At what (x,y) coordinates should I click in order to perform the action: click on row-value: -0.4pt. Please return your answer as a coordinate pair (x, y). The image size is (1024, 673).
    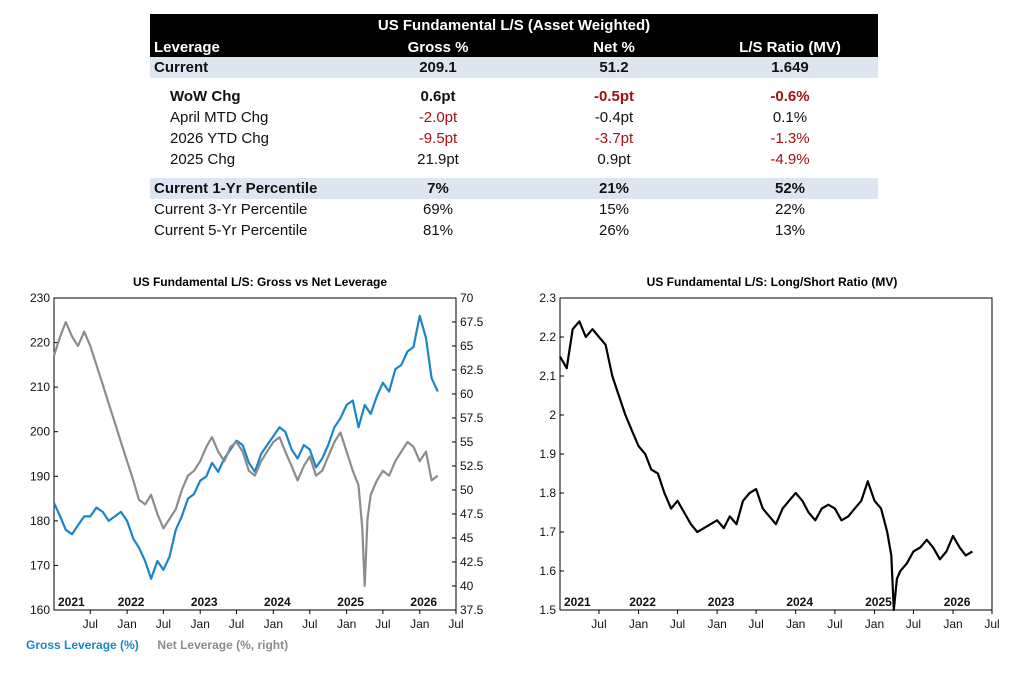
    Looking at the image, I should click on (614, 117).